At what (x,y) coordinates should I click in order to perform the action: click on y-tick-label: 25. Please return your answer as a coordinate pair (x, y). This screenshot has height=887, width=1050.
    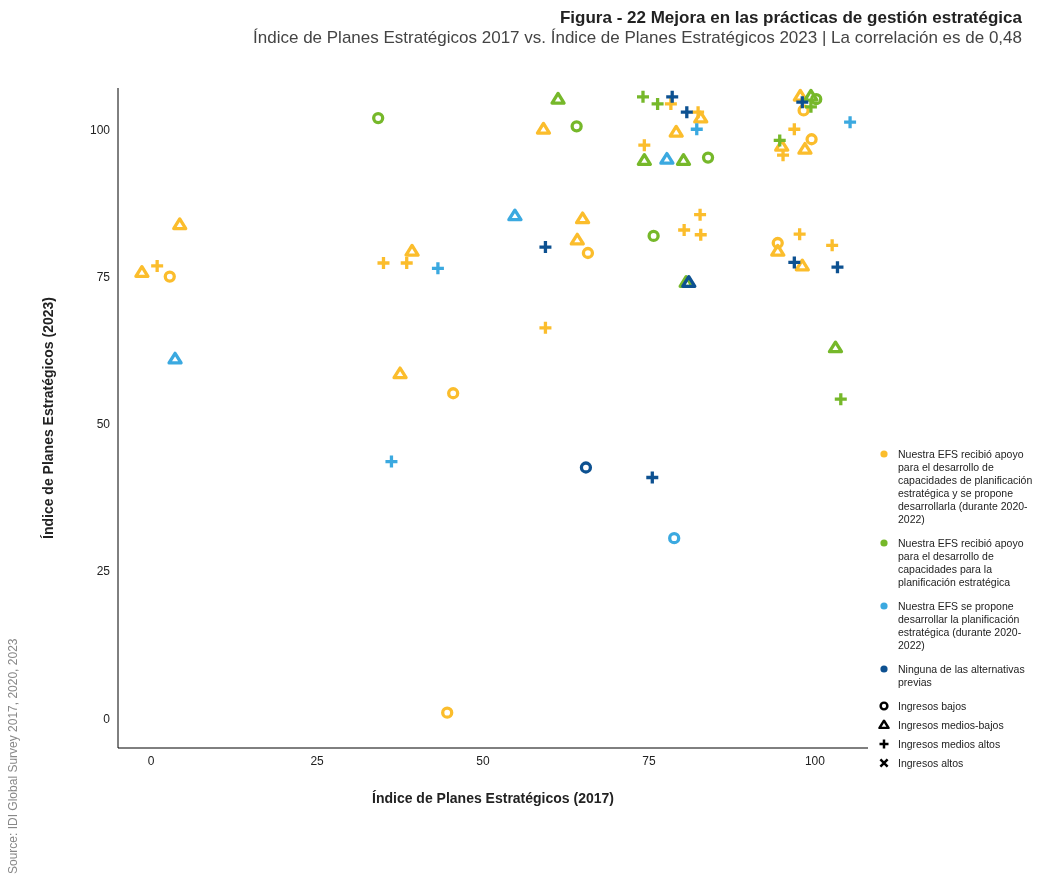
    Looking at the image, I should click on (103, 571).